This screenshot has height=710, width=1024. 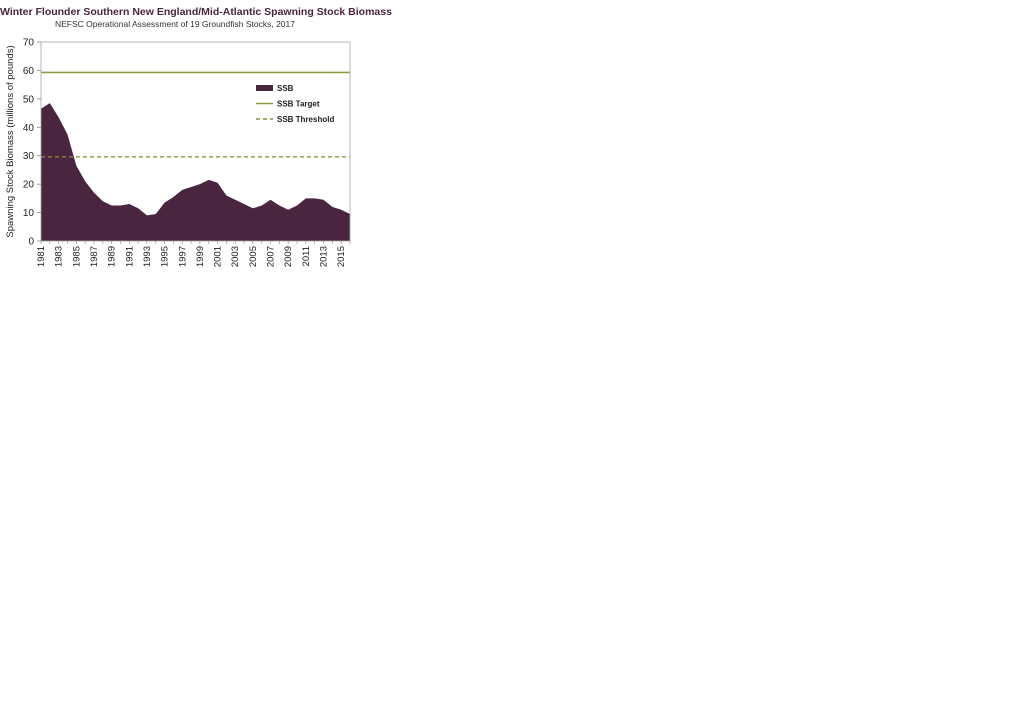 I want to click on x-tick-label-2003: 2003, so click(x=235, y=256).